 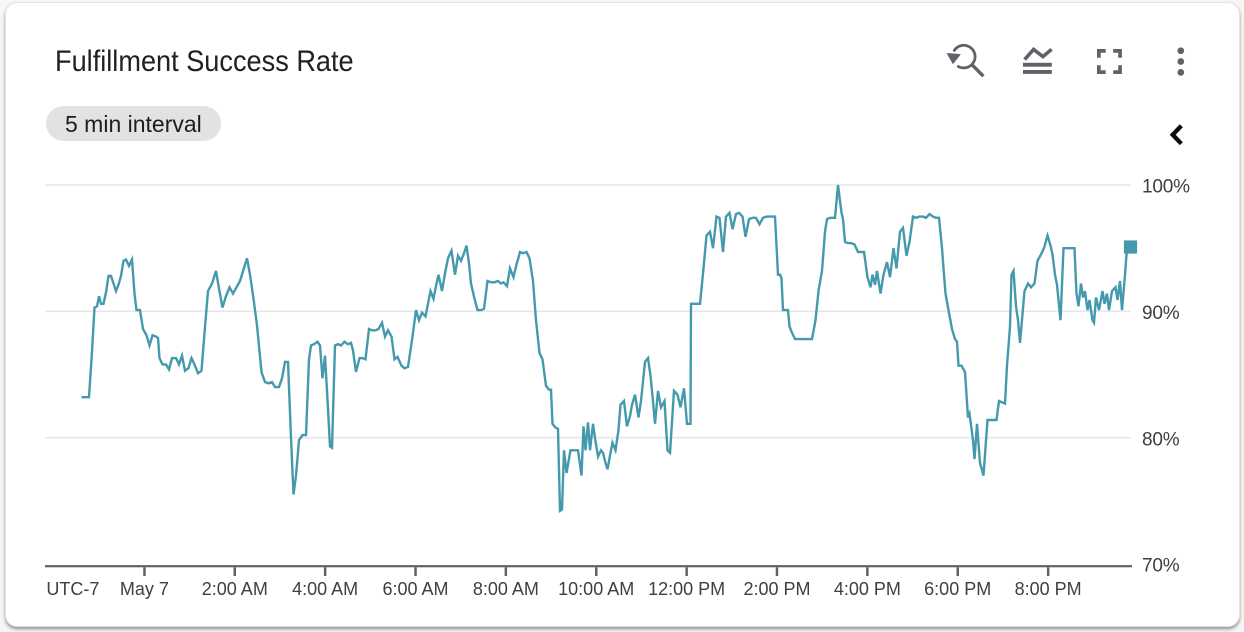 What do you see at coordinates (144, 589) in the screenshot?
I see `svg-text: May 7` at bounding box center [144, 589].